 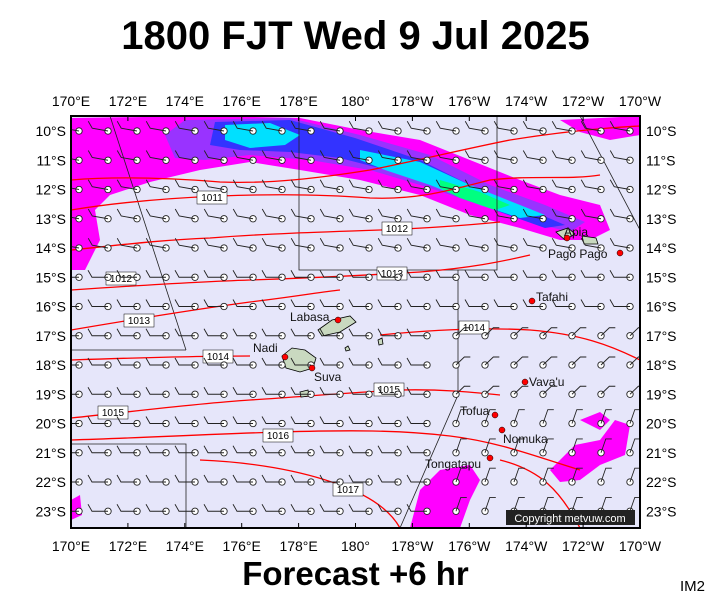 What do you see at coordinates (328, 377) in the screenshot?
I see `svg-text: Suva` at bounding box center [328, 377].